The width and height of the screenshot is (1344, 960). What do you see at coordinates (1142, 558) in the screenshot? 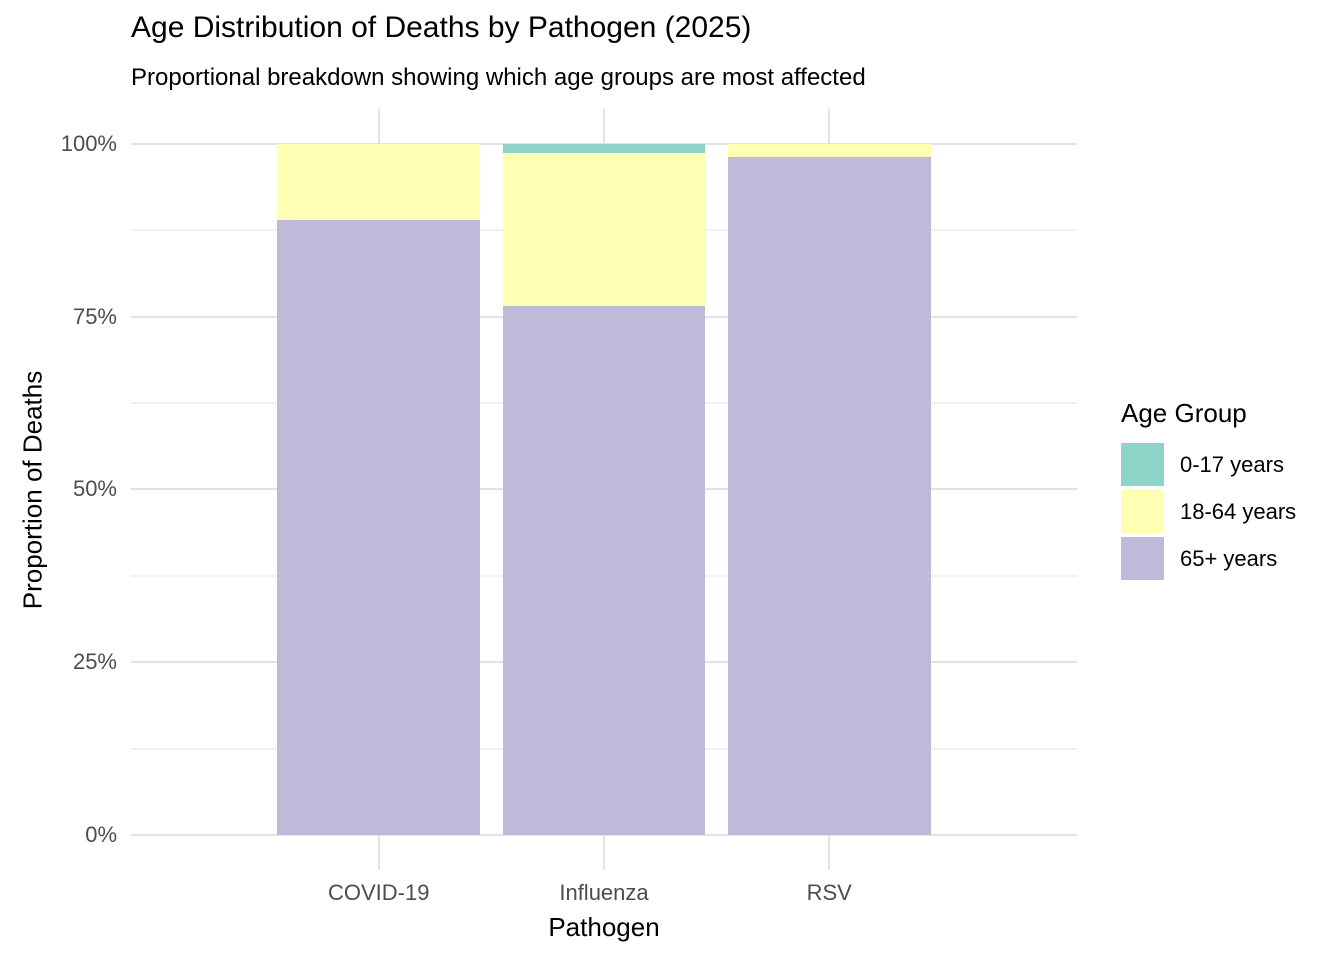
I see `legend-swatch-65+ years` at bounding box center [1142, 558].